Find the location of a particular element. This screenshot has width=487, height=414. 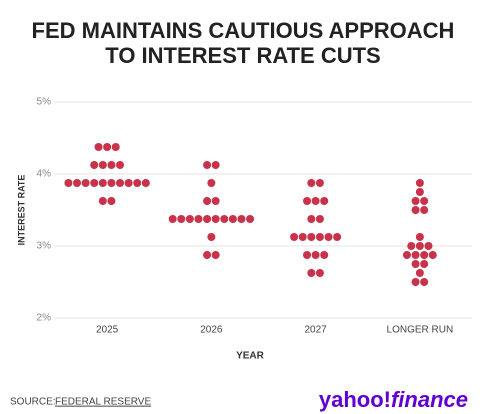

source-prefix: SOURCE: is located at coordinates (33, 402).